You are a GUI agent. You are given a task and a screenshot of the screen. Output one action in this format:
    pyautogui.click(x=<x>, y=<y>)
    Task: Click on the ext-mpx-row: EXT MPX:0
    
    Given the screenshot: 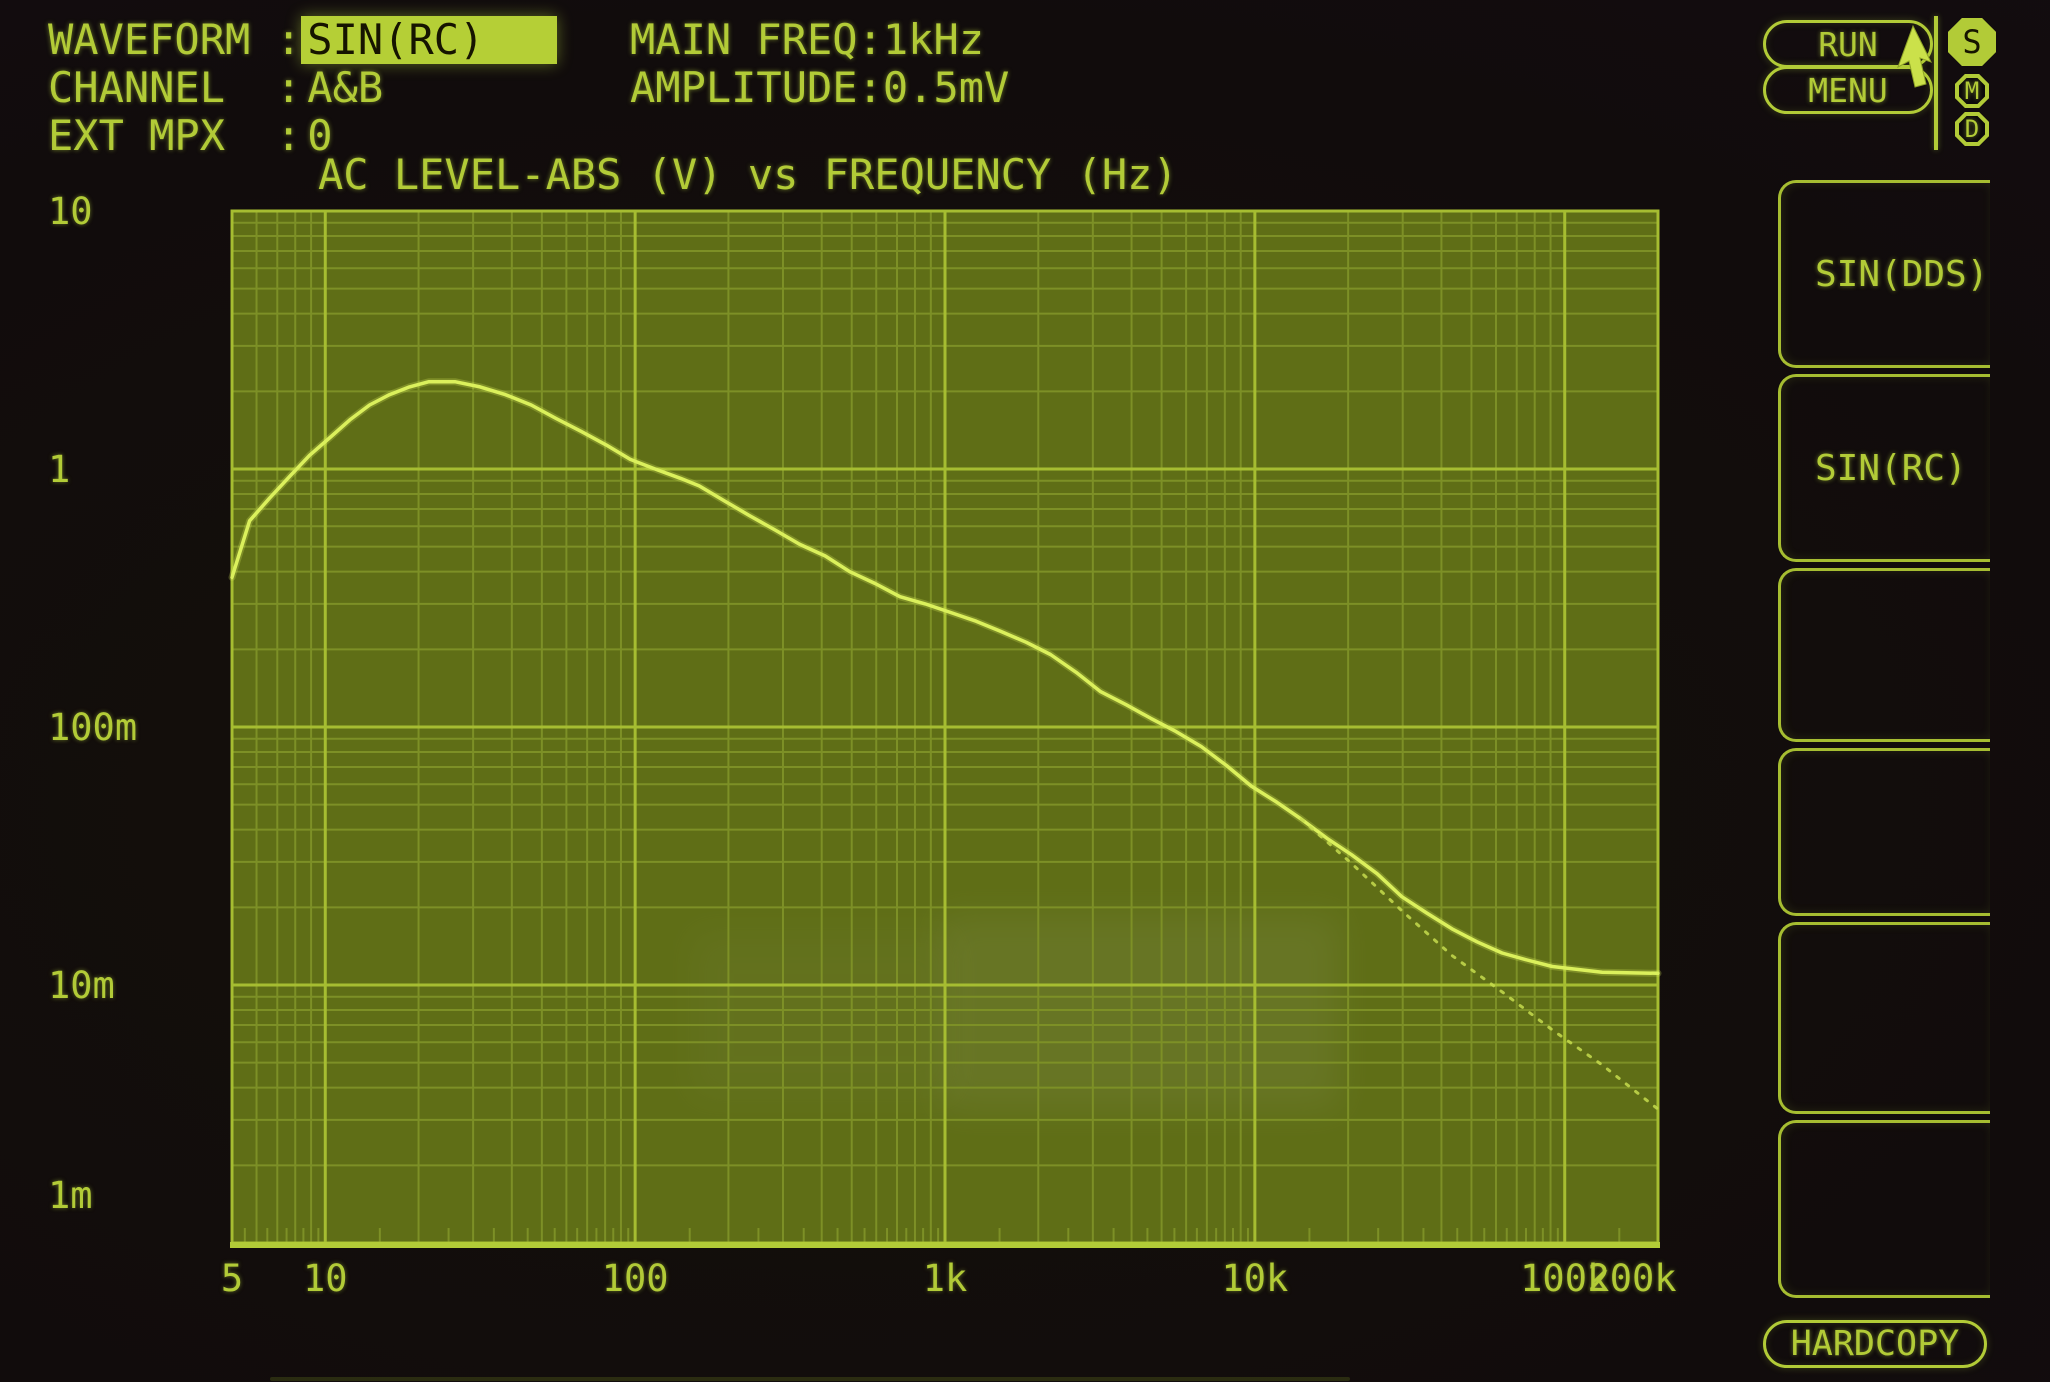 What is the action you would take?
    pyautogui.click(x=302, y=136)
    